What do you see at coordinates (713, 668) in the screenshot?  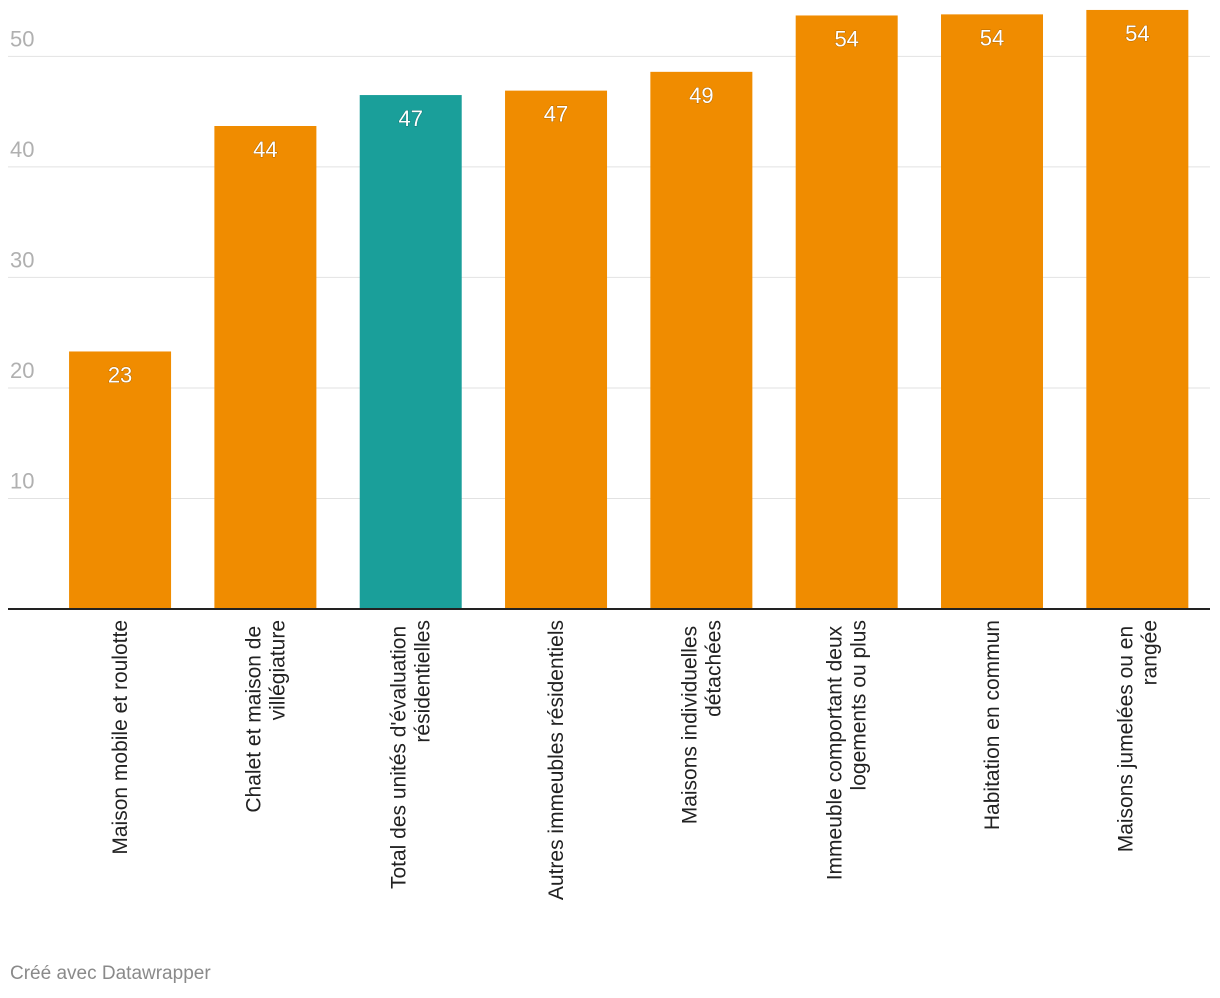 I see `x-tick-label-line: détachées` at bounding box center [713, 668].